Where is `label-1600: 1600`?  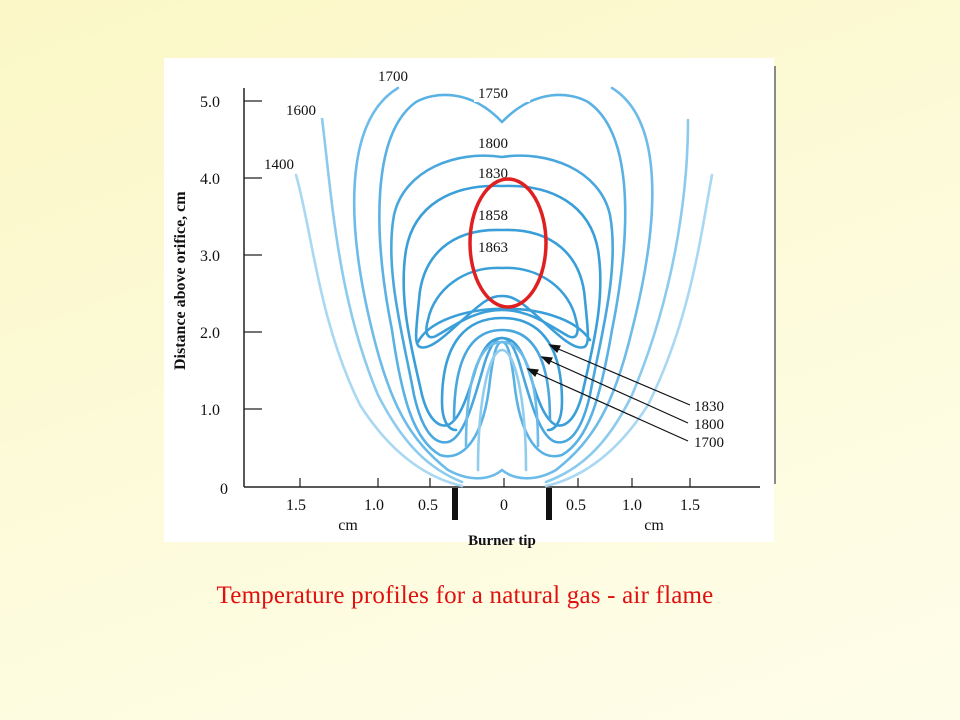 label-1600: 1600 is located at coordinates (301, 111).